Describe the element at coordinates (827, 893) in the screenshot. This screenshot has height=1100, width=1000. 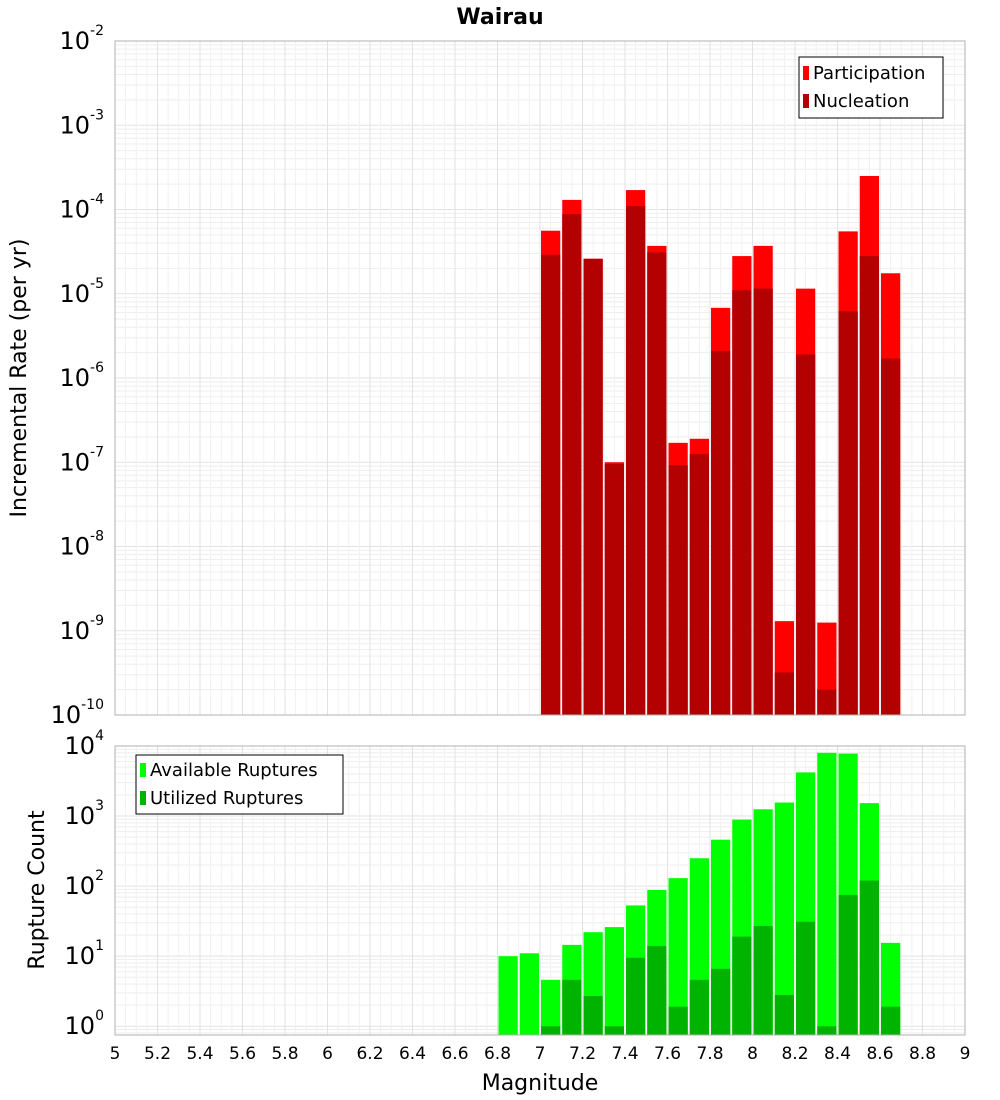
I see `bar-available-ruptures-8.3` at that location.